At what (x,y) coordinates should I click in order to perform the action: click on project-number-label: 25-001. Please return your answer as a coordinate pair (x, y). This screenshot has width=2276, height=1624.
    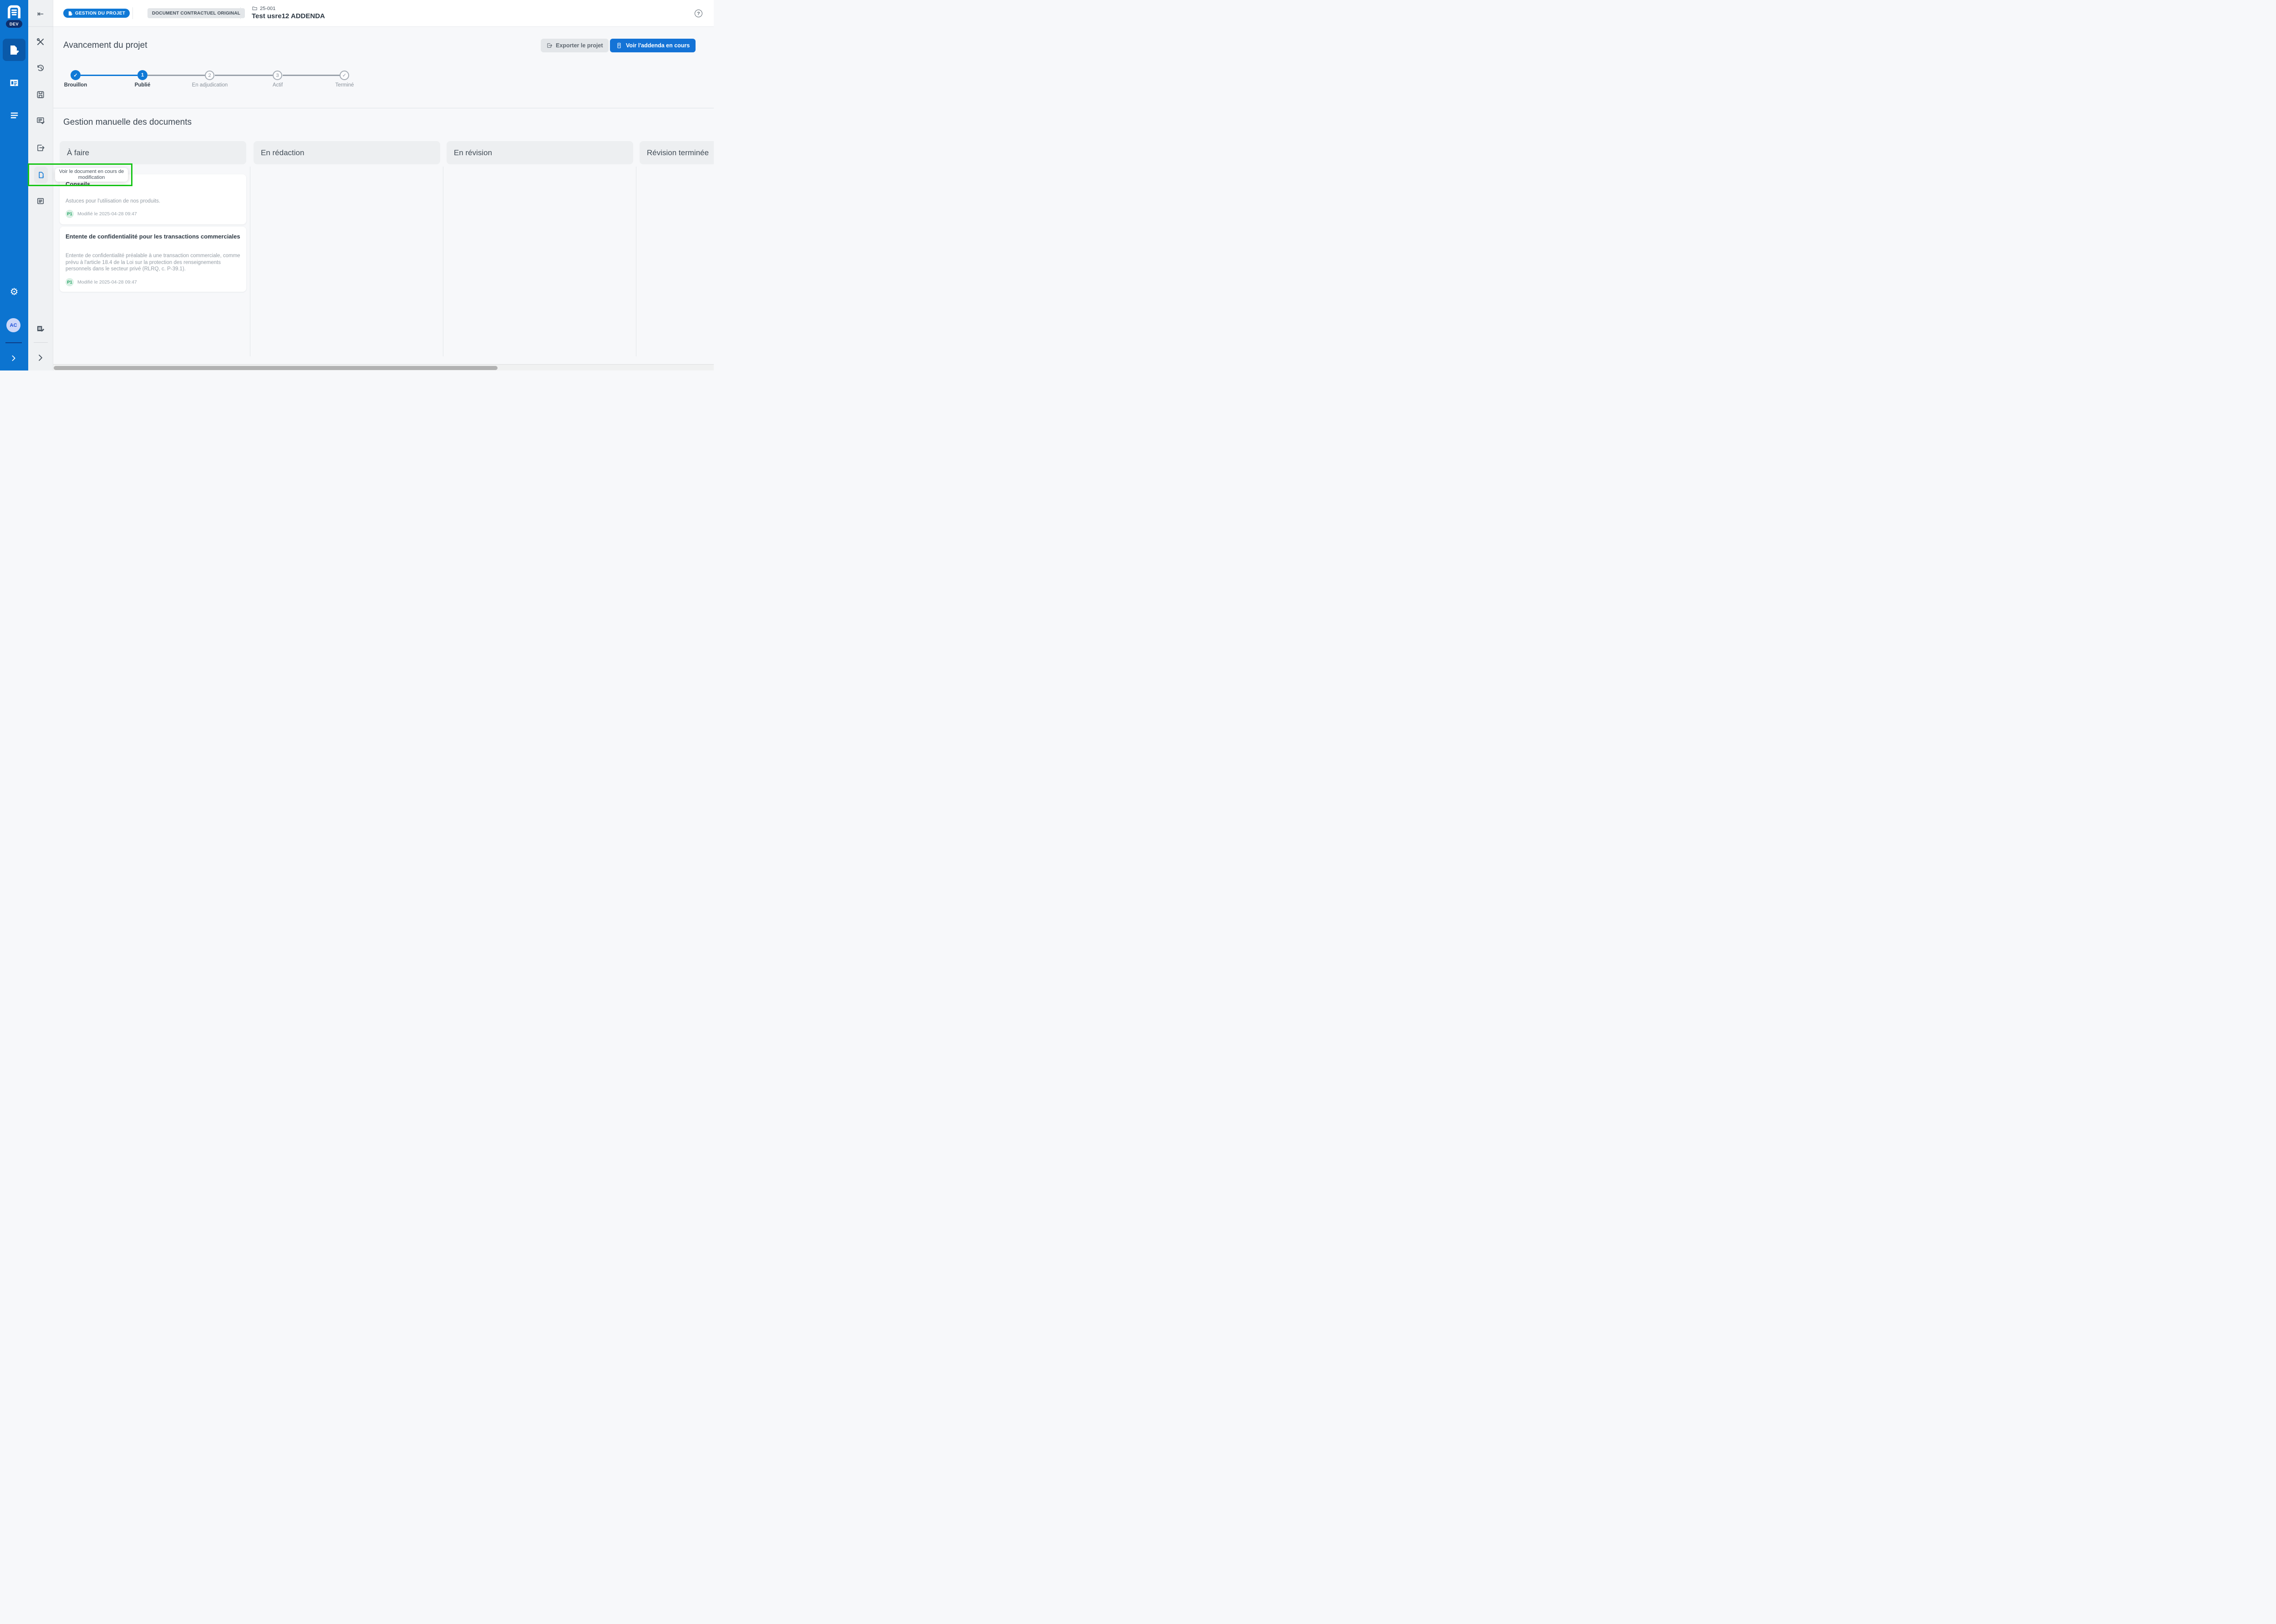
    Looking at the image, I should click on (268, 8).